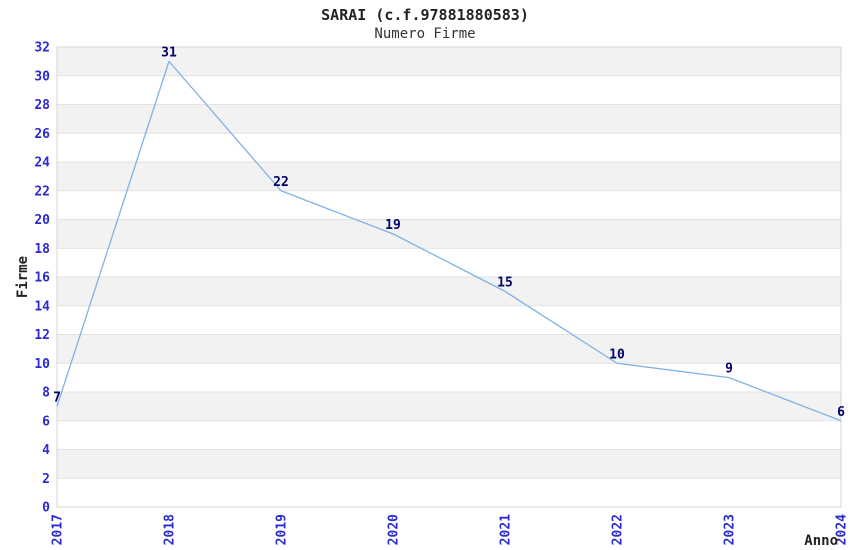 The height and width of the screenshot is (550, 850). What do you see at coordinates (841, 412) in the screenshot?
I see `data-point-label: 6` at bounding box center [841, 412].